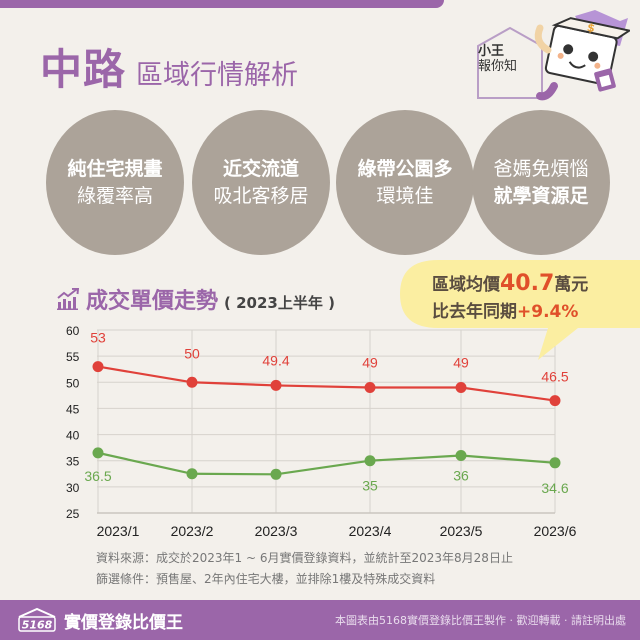 This screenshot has height=640, width=640. I want to click on feature-circle-1: 純住宅規畫 綠覆率高, so click(115, 182).